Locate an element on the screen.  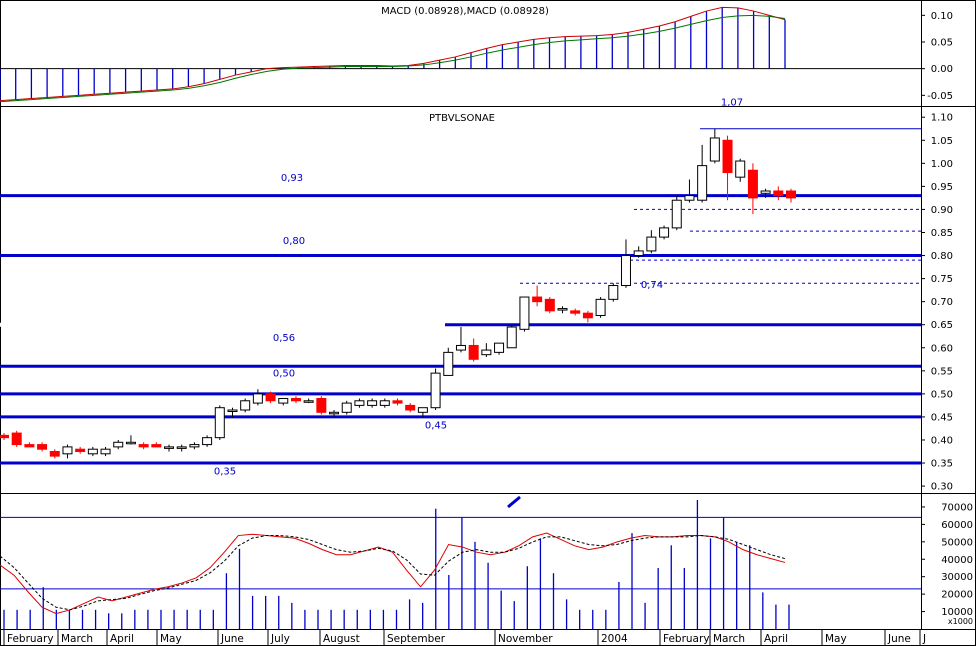
level-label: 0,74 is located at coordinates (652, 285).